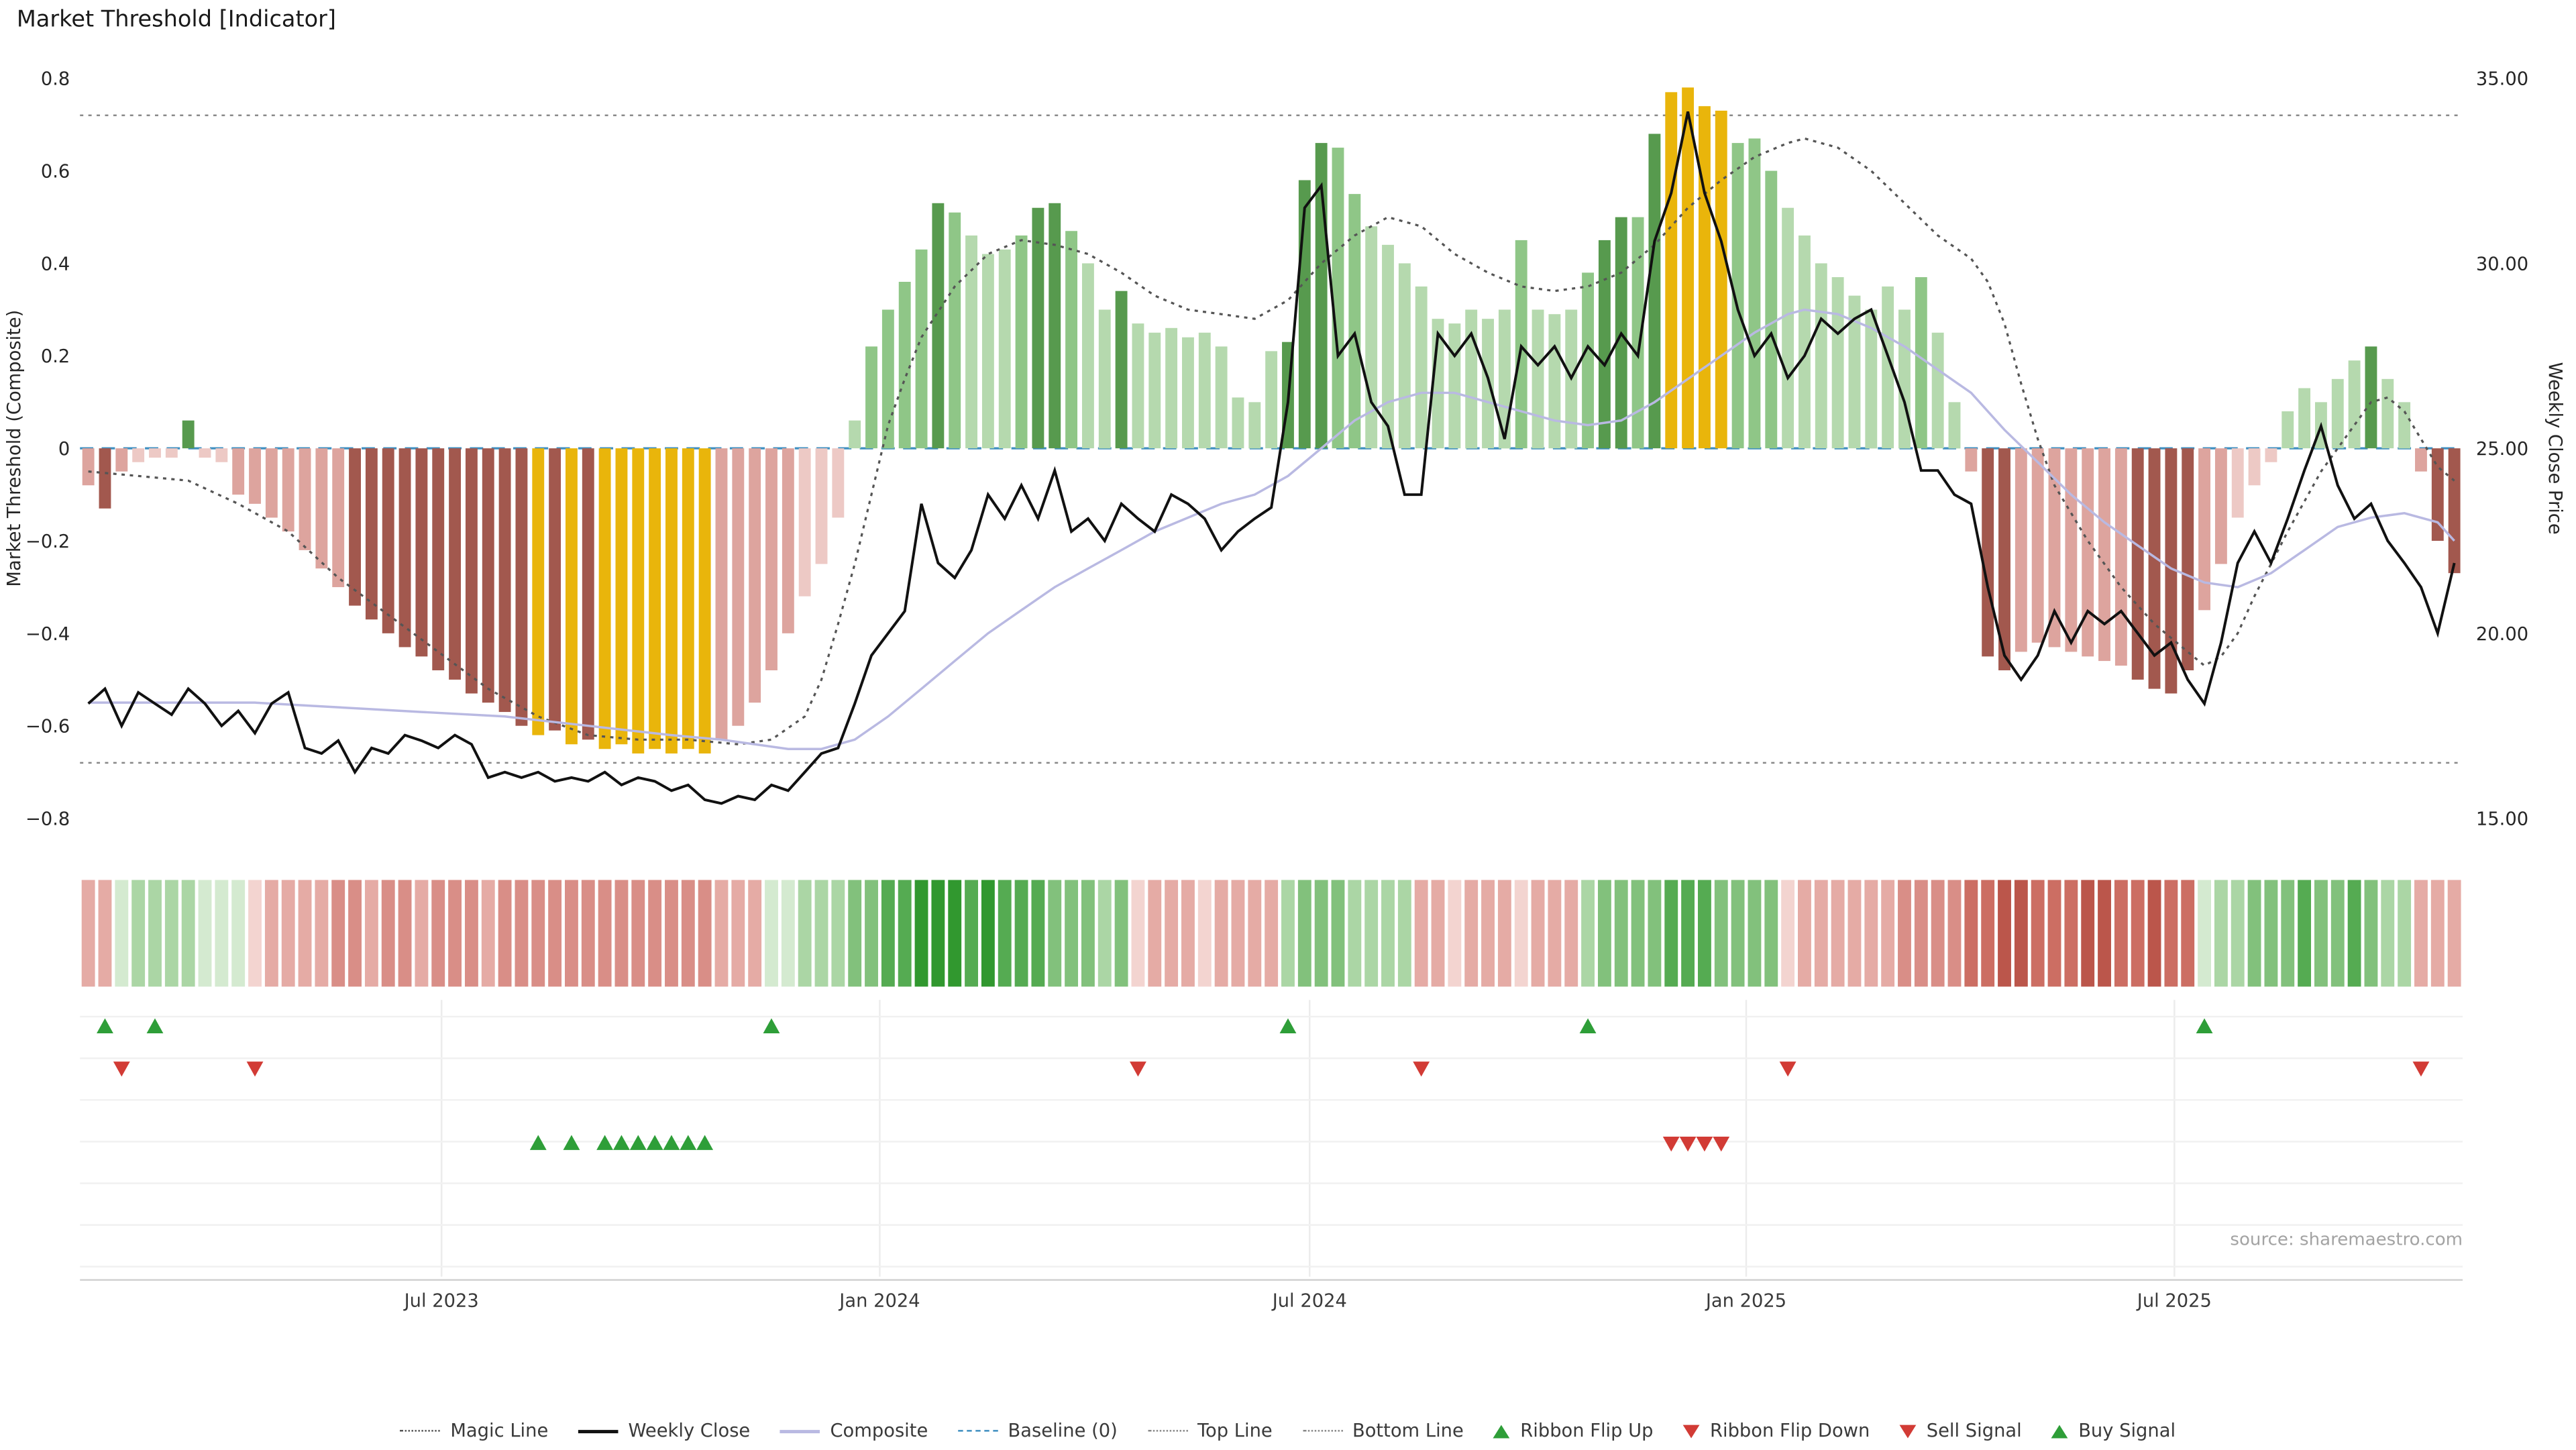 This screenshot has width=2576, height=1450. I want to click on x-axis-tick: Jul 2023, so click(441, 1300).